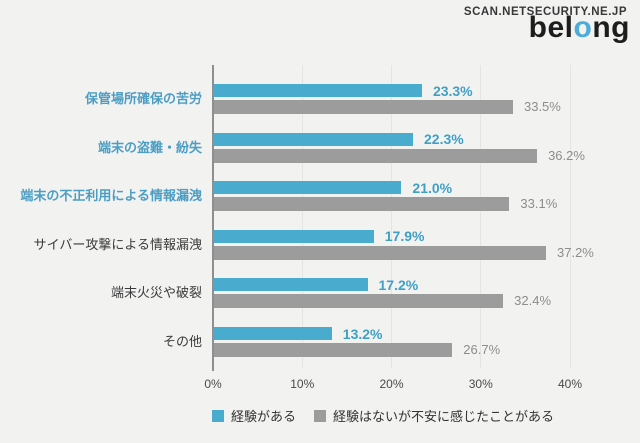  What do you see at coordinates (570, 384) in the screenshot?
I see `x-axis-tick-label: 40%` at bounding box center [570, 384].